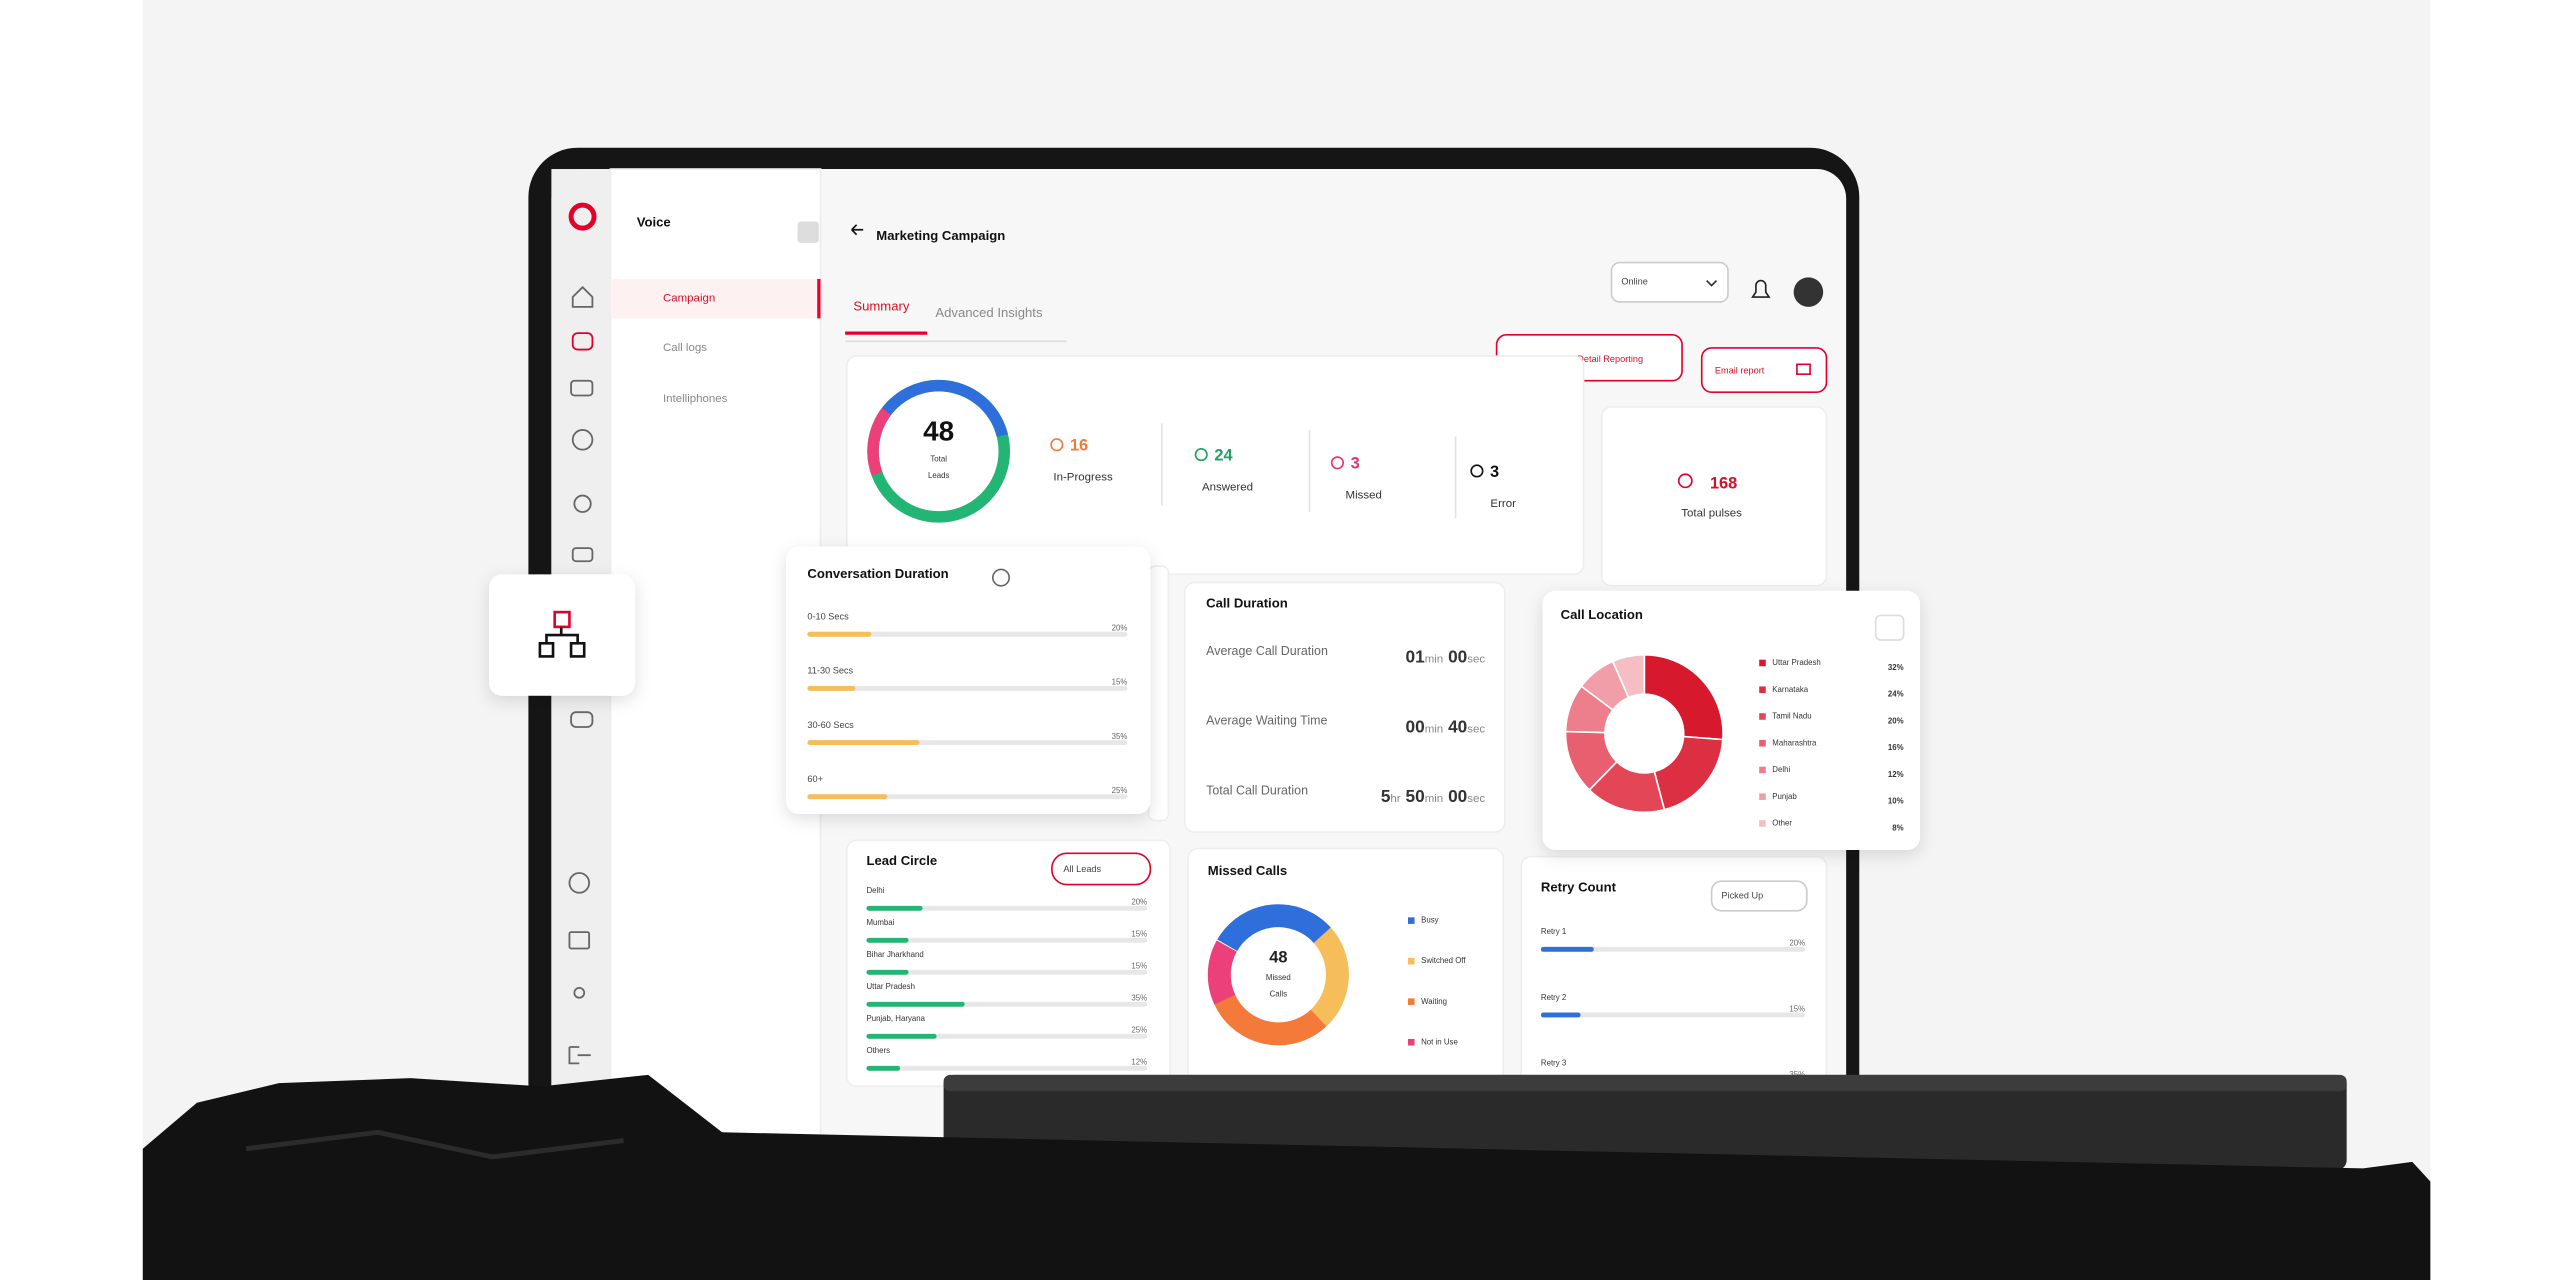  I want to click on email-button, so click(1764, 370).